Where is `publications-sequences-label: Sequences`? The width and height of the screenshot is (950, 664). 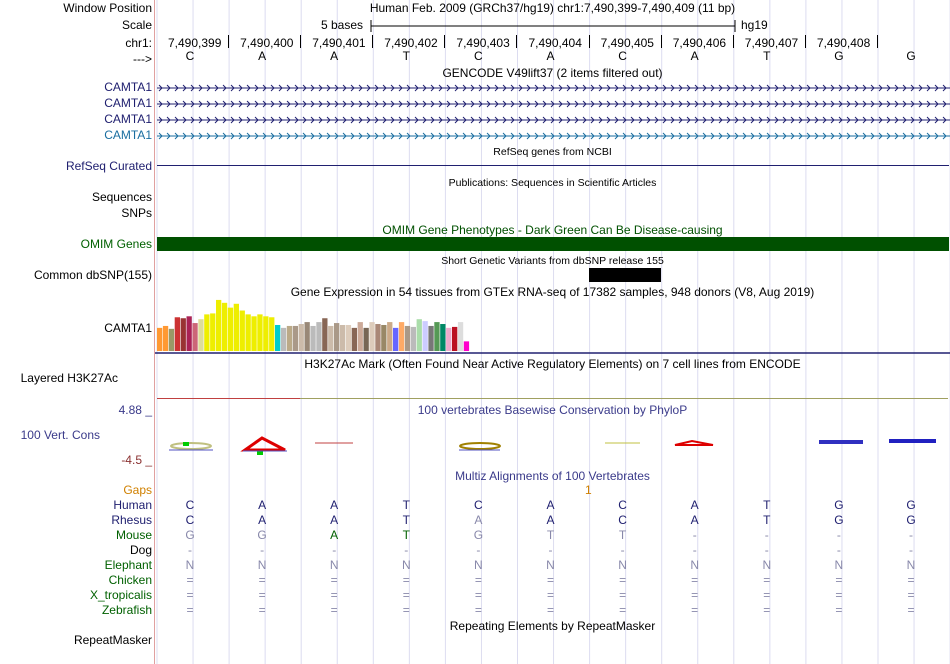 publications-sequences-label: Sequences is located at coordinates (121, 197).